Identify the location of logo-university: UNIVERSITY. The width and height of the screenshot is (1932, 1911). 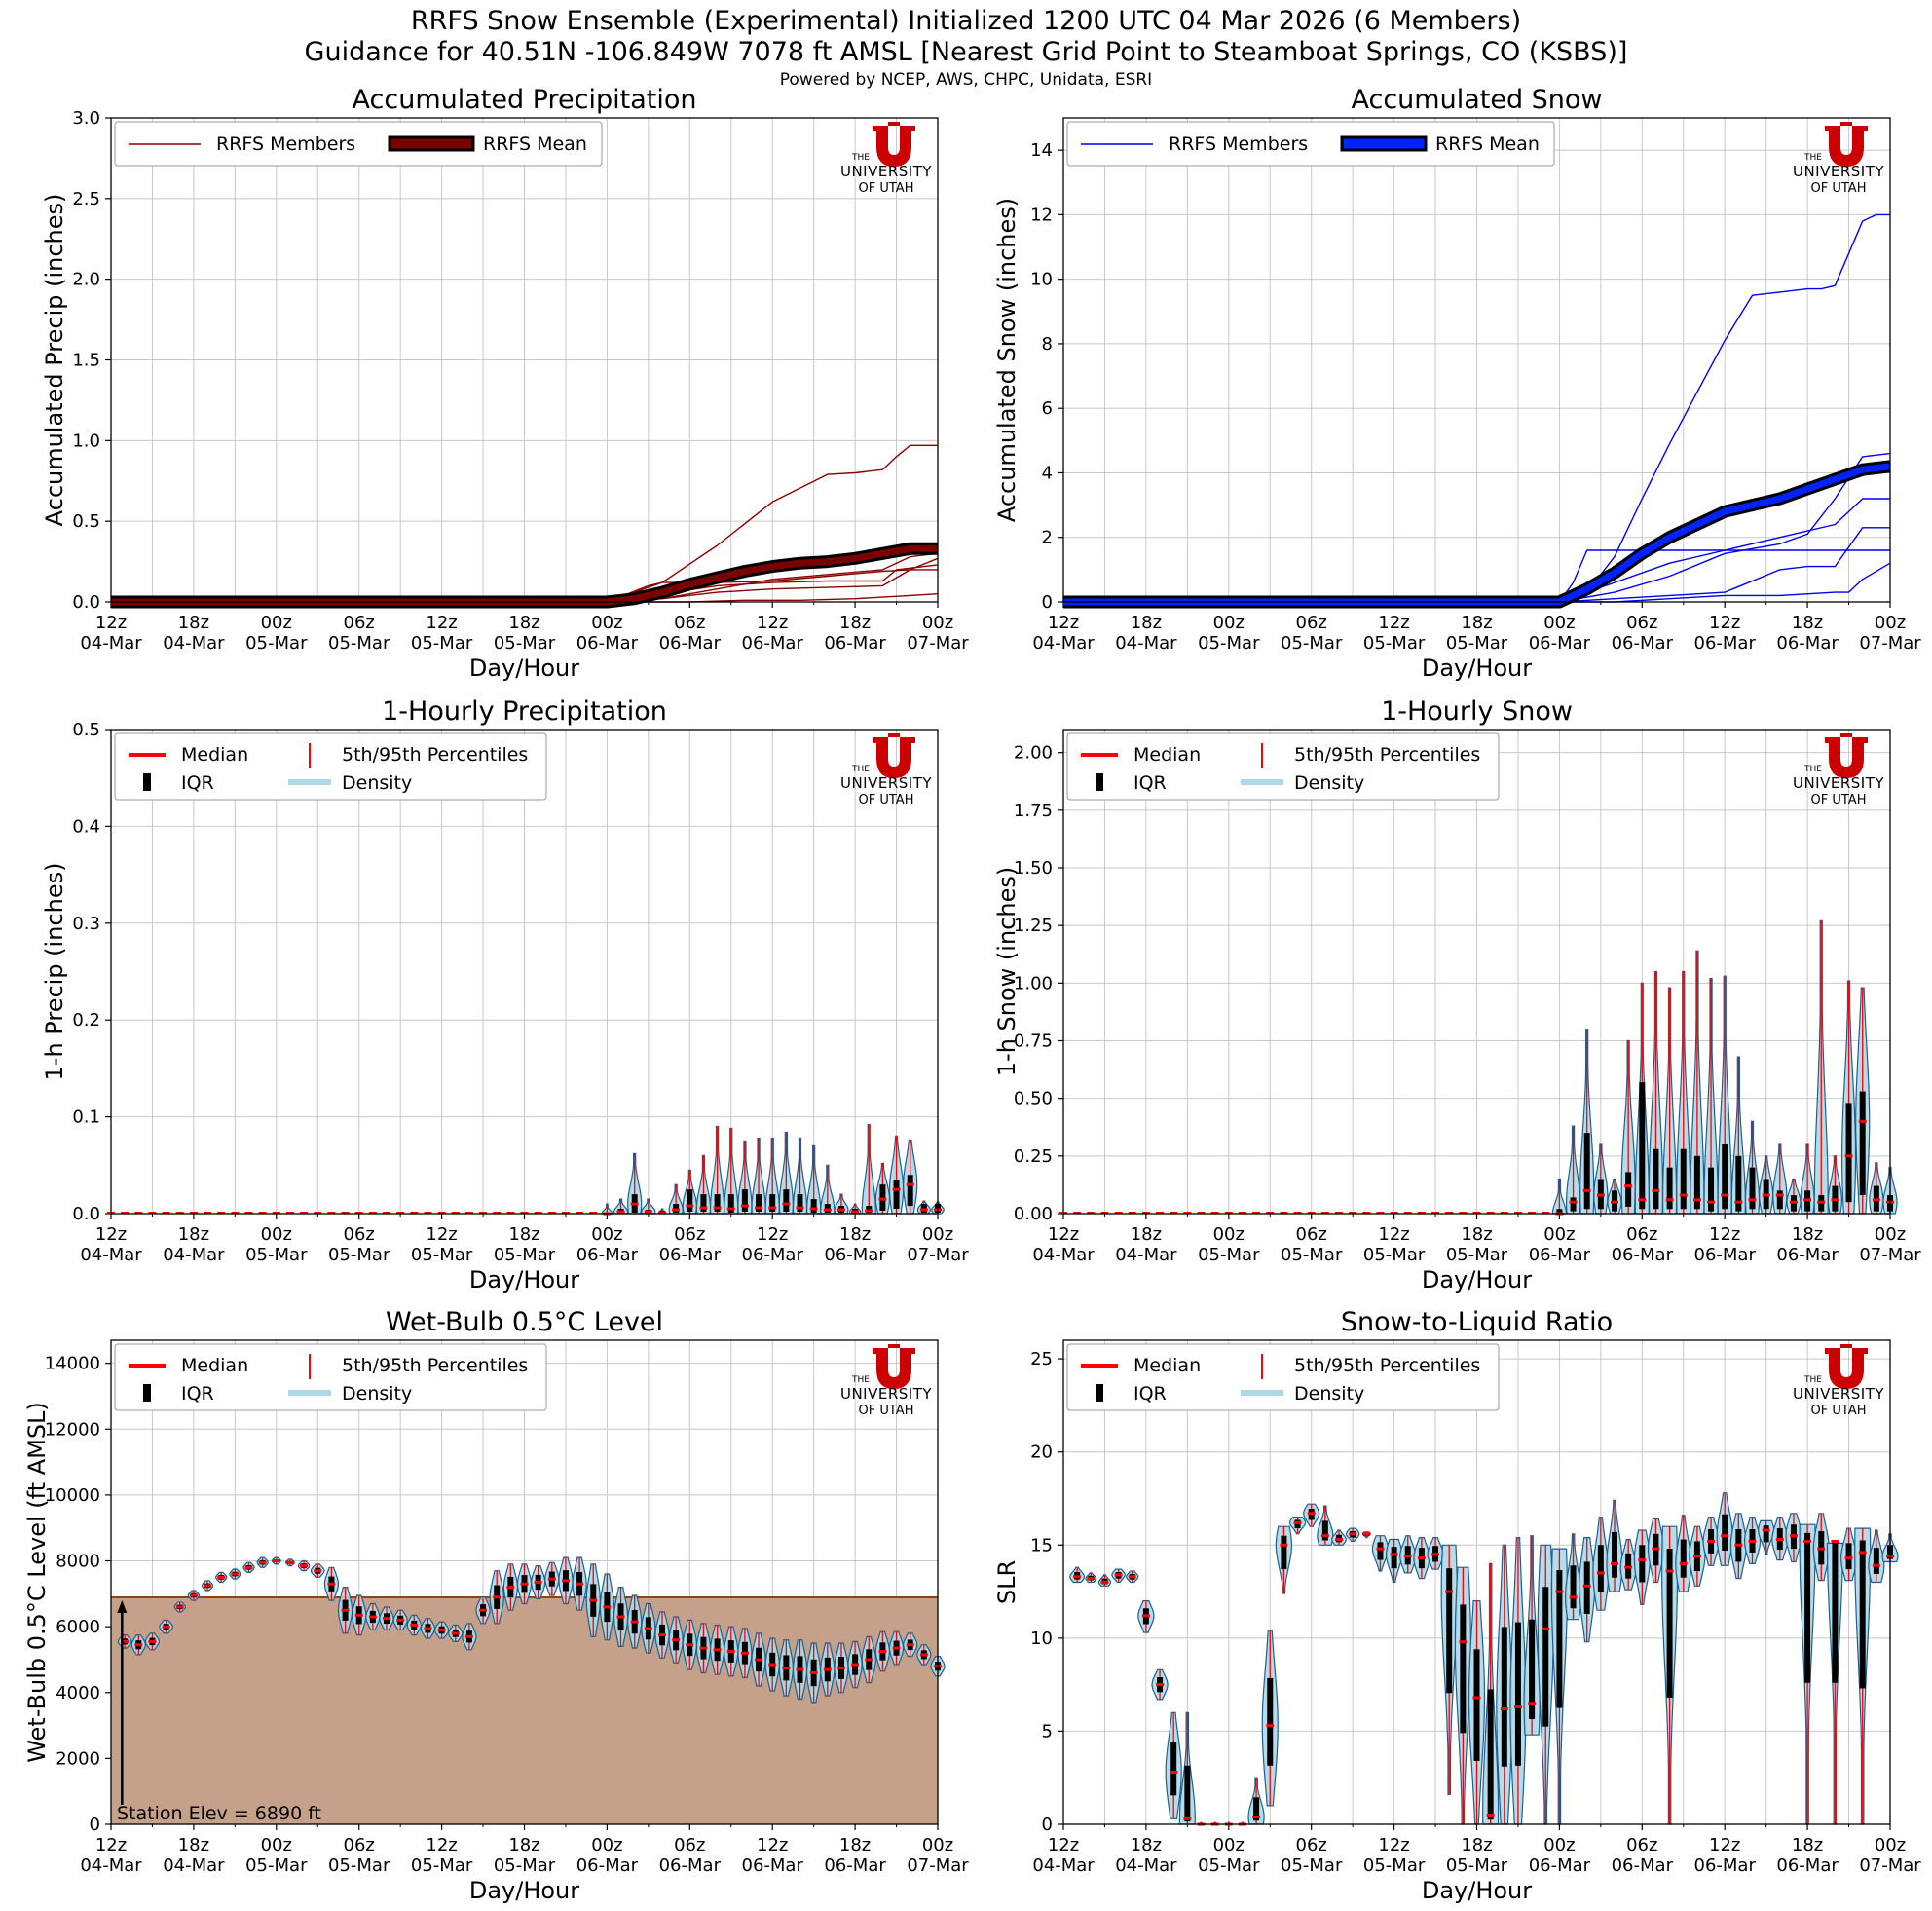
(1839, 783).